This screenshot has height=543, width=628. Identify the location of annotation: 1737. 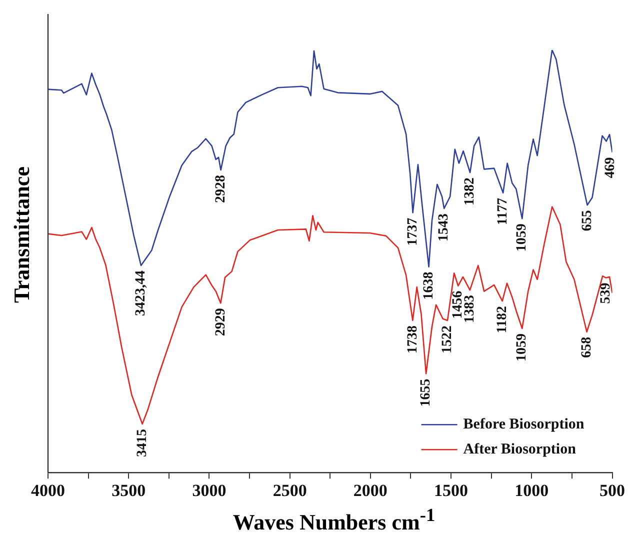
(412, 232).